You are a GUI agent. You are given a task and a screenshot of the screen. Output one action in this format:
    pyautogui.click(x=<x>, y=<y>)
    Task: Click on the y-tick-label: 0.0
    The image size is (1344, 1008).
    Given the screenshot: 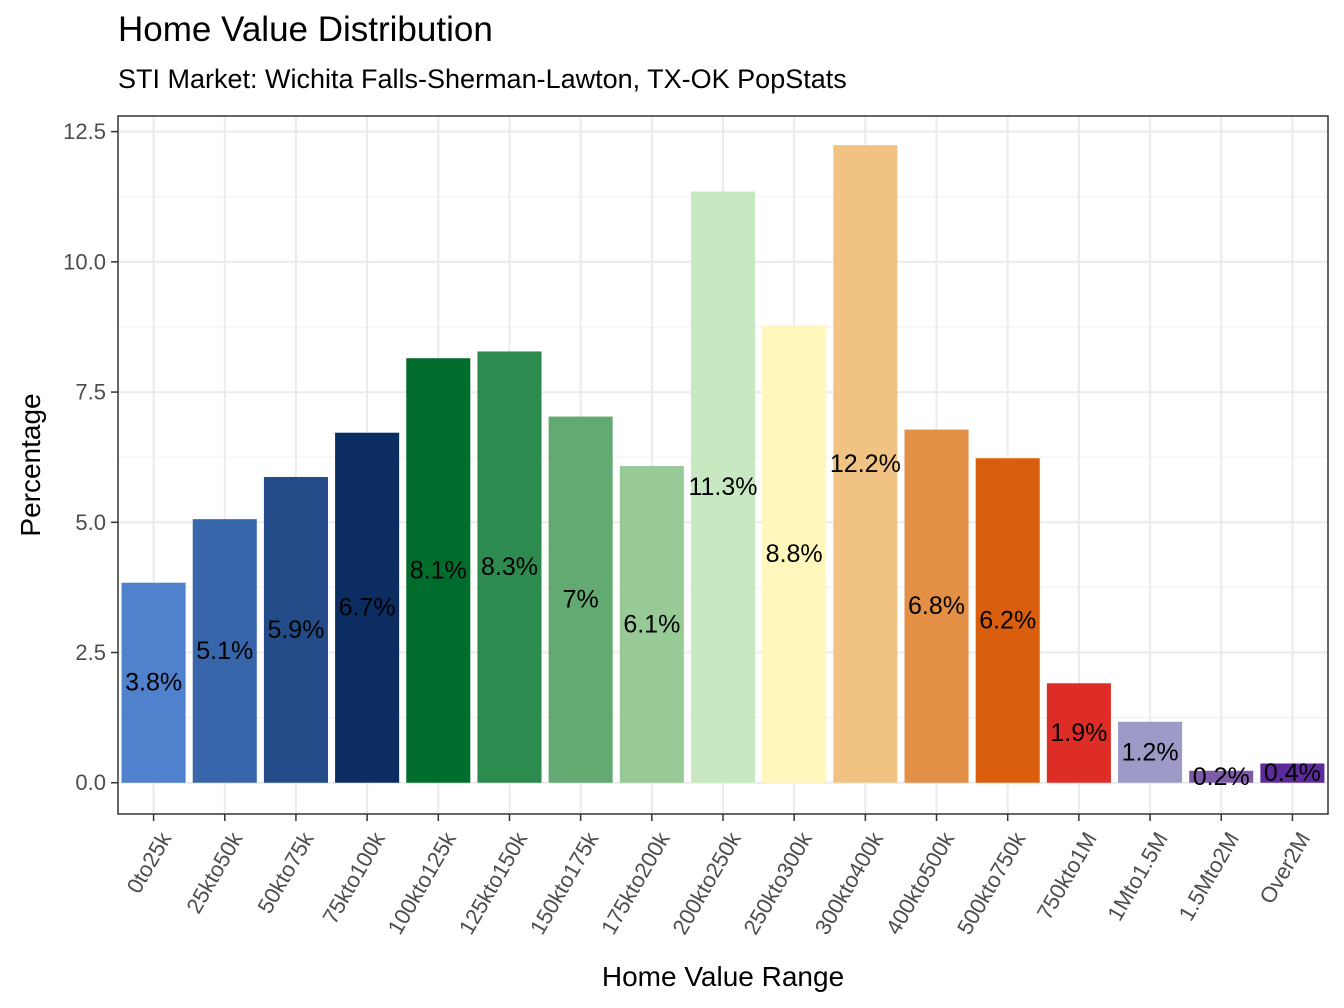 What is the action you would take?
    pyautogui.click(x=90, y=782)
    